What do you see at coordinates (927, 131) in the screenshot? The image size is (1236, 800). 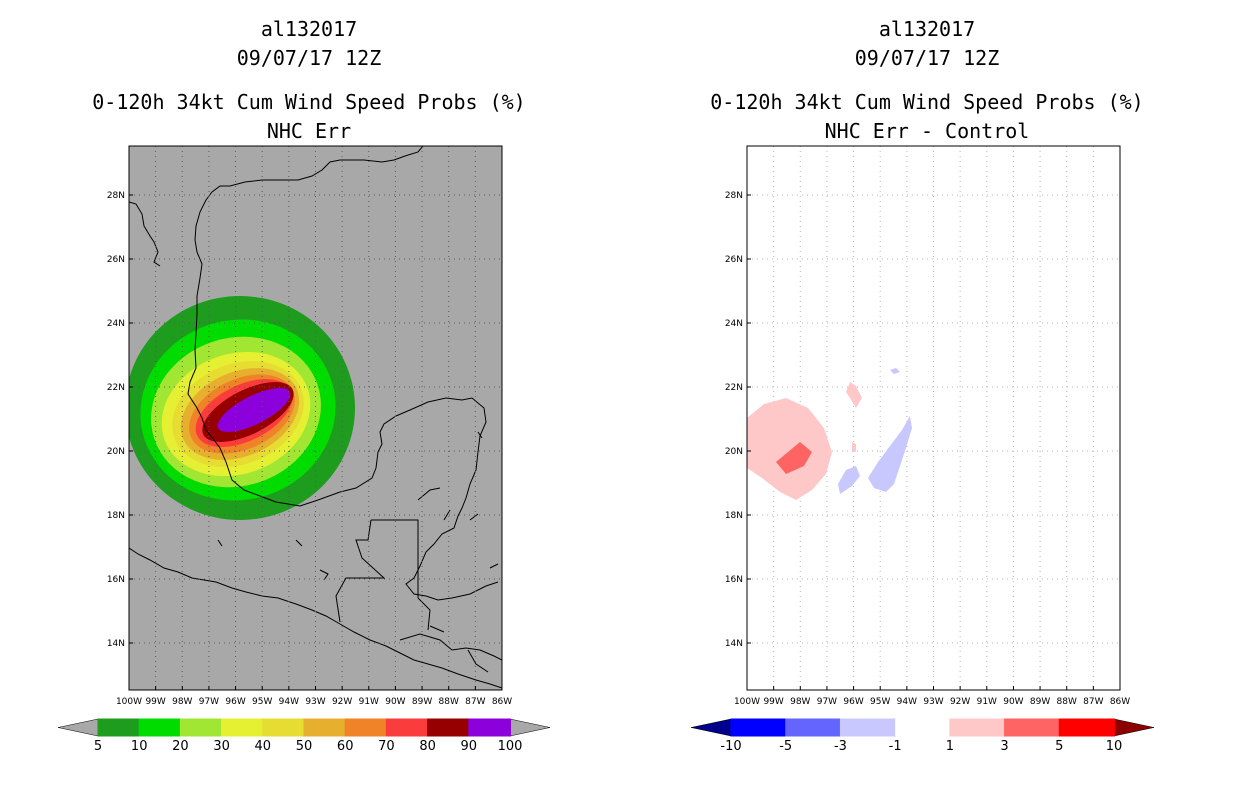 I see `right-subtitle: NHC Err - Control` at bounding box center [927, 131].